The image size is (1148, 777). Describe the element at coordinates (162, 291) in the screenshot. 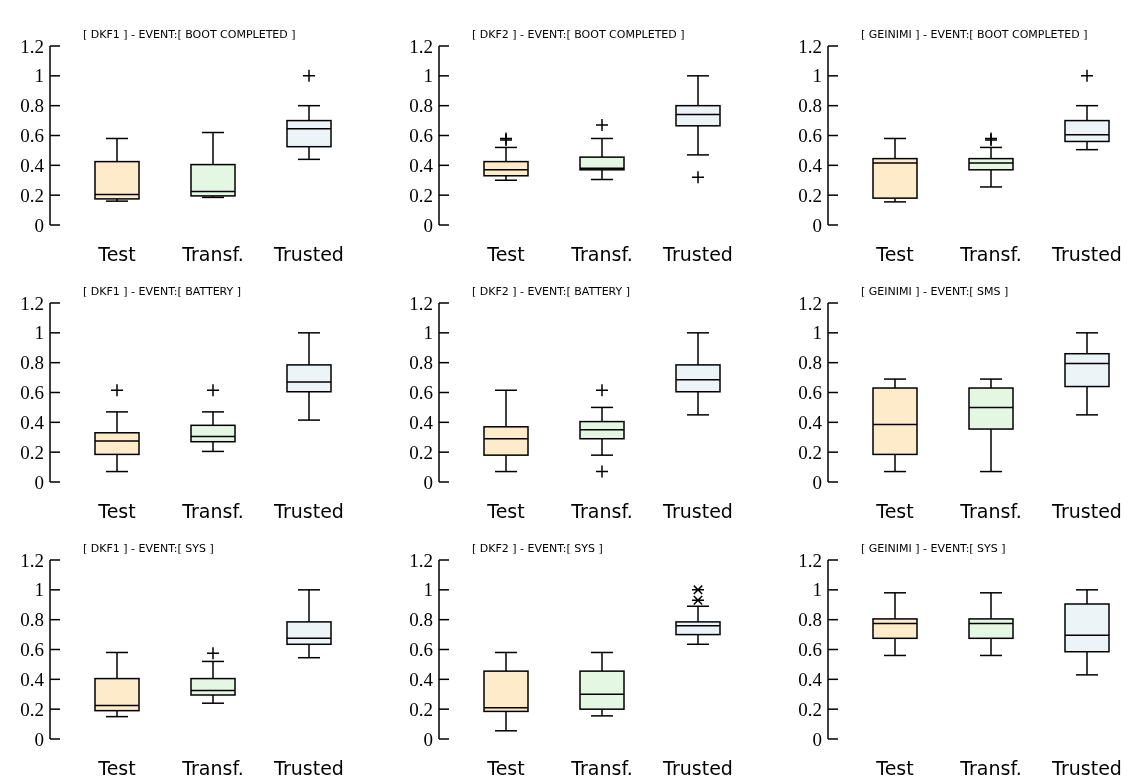

I see `chart-title: [ DKF1 ] - EVENT:[ BATTERY ]` at that location.